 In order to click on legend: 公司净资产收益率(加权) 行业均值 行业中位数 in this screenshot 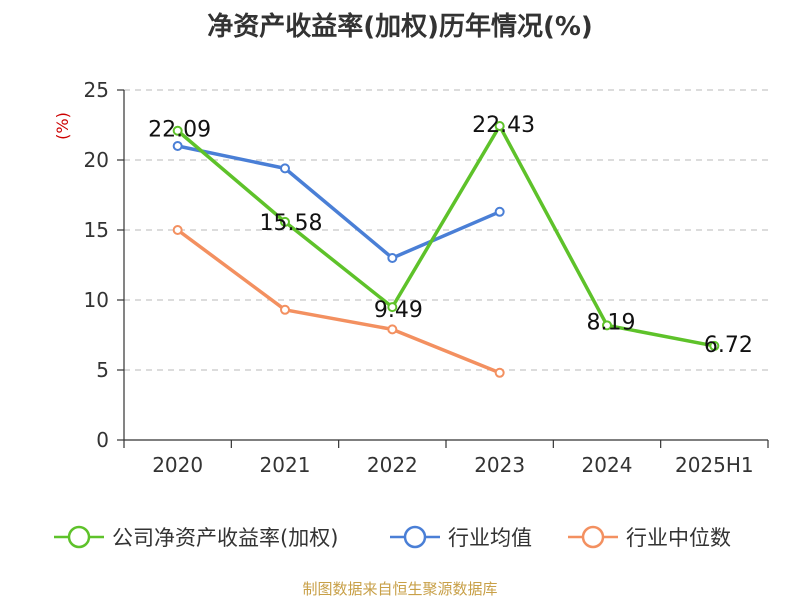, I will do `click(392, 537)`.